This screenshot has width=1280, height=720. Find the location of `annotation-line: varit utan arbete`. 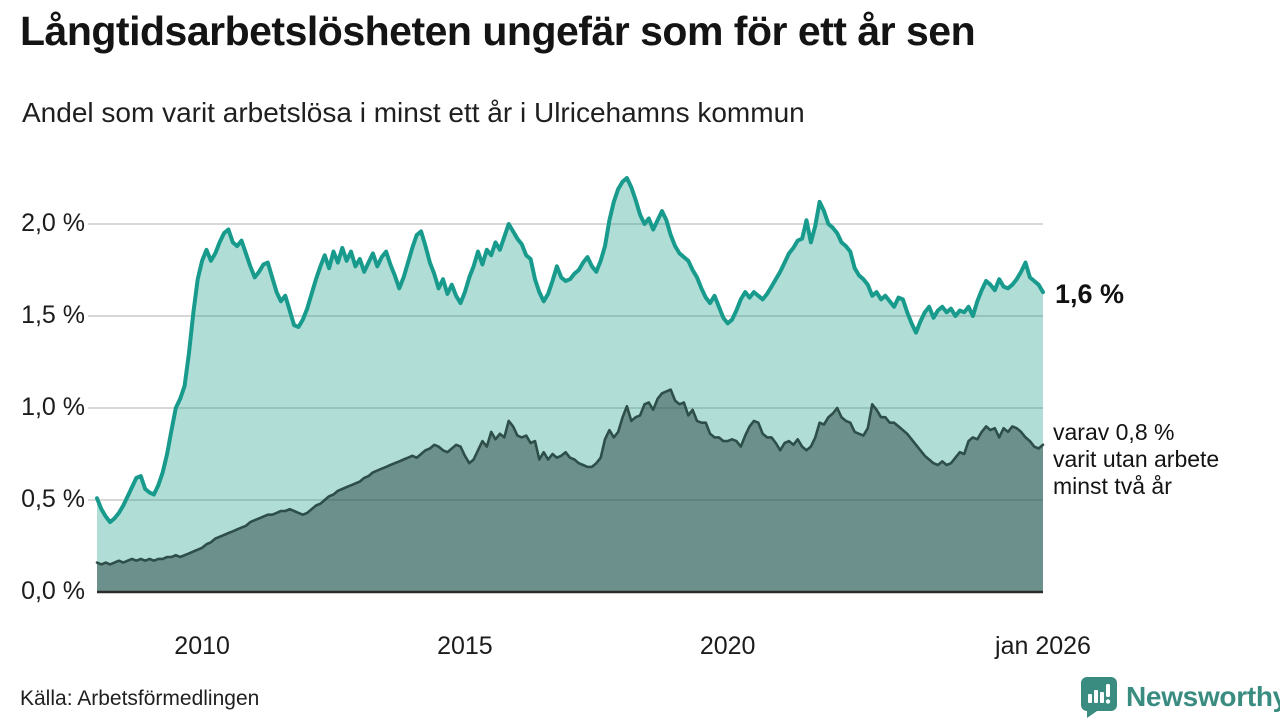

annotation-line: varit utan arbete is located at coordinates (1136, 459).